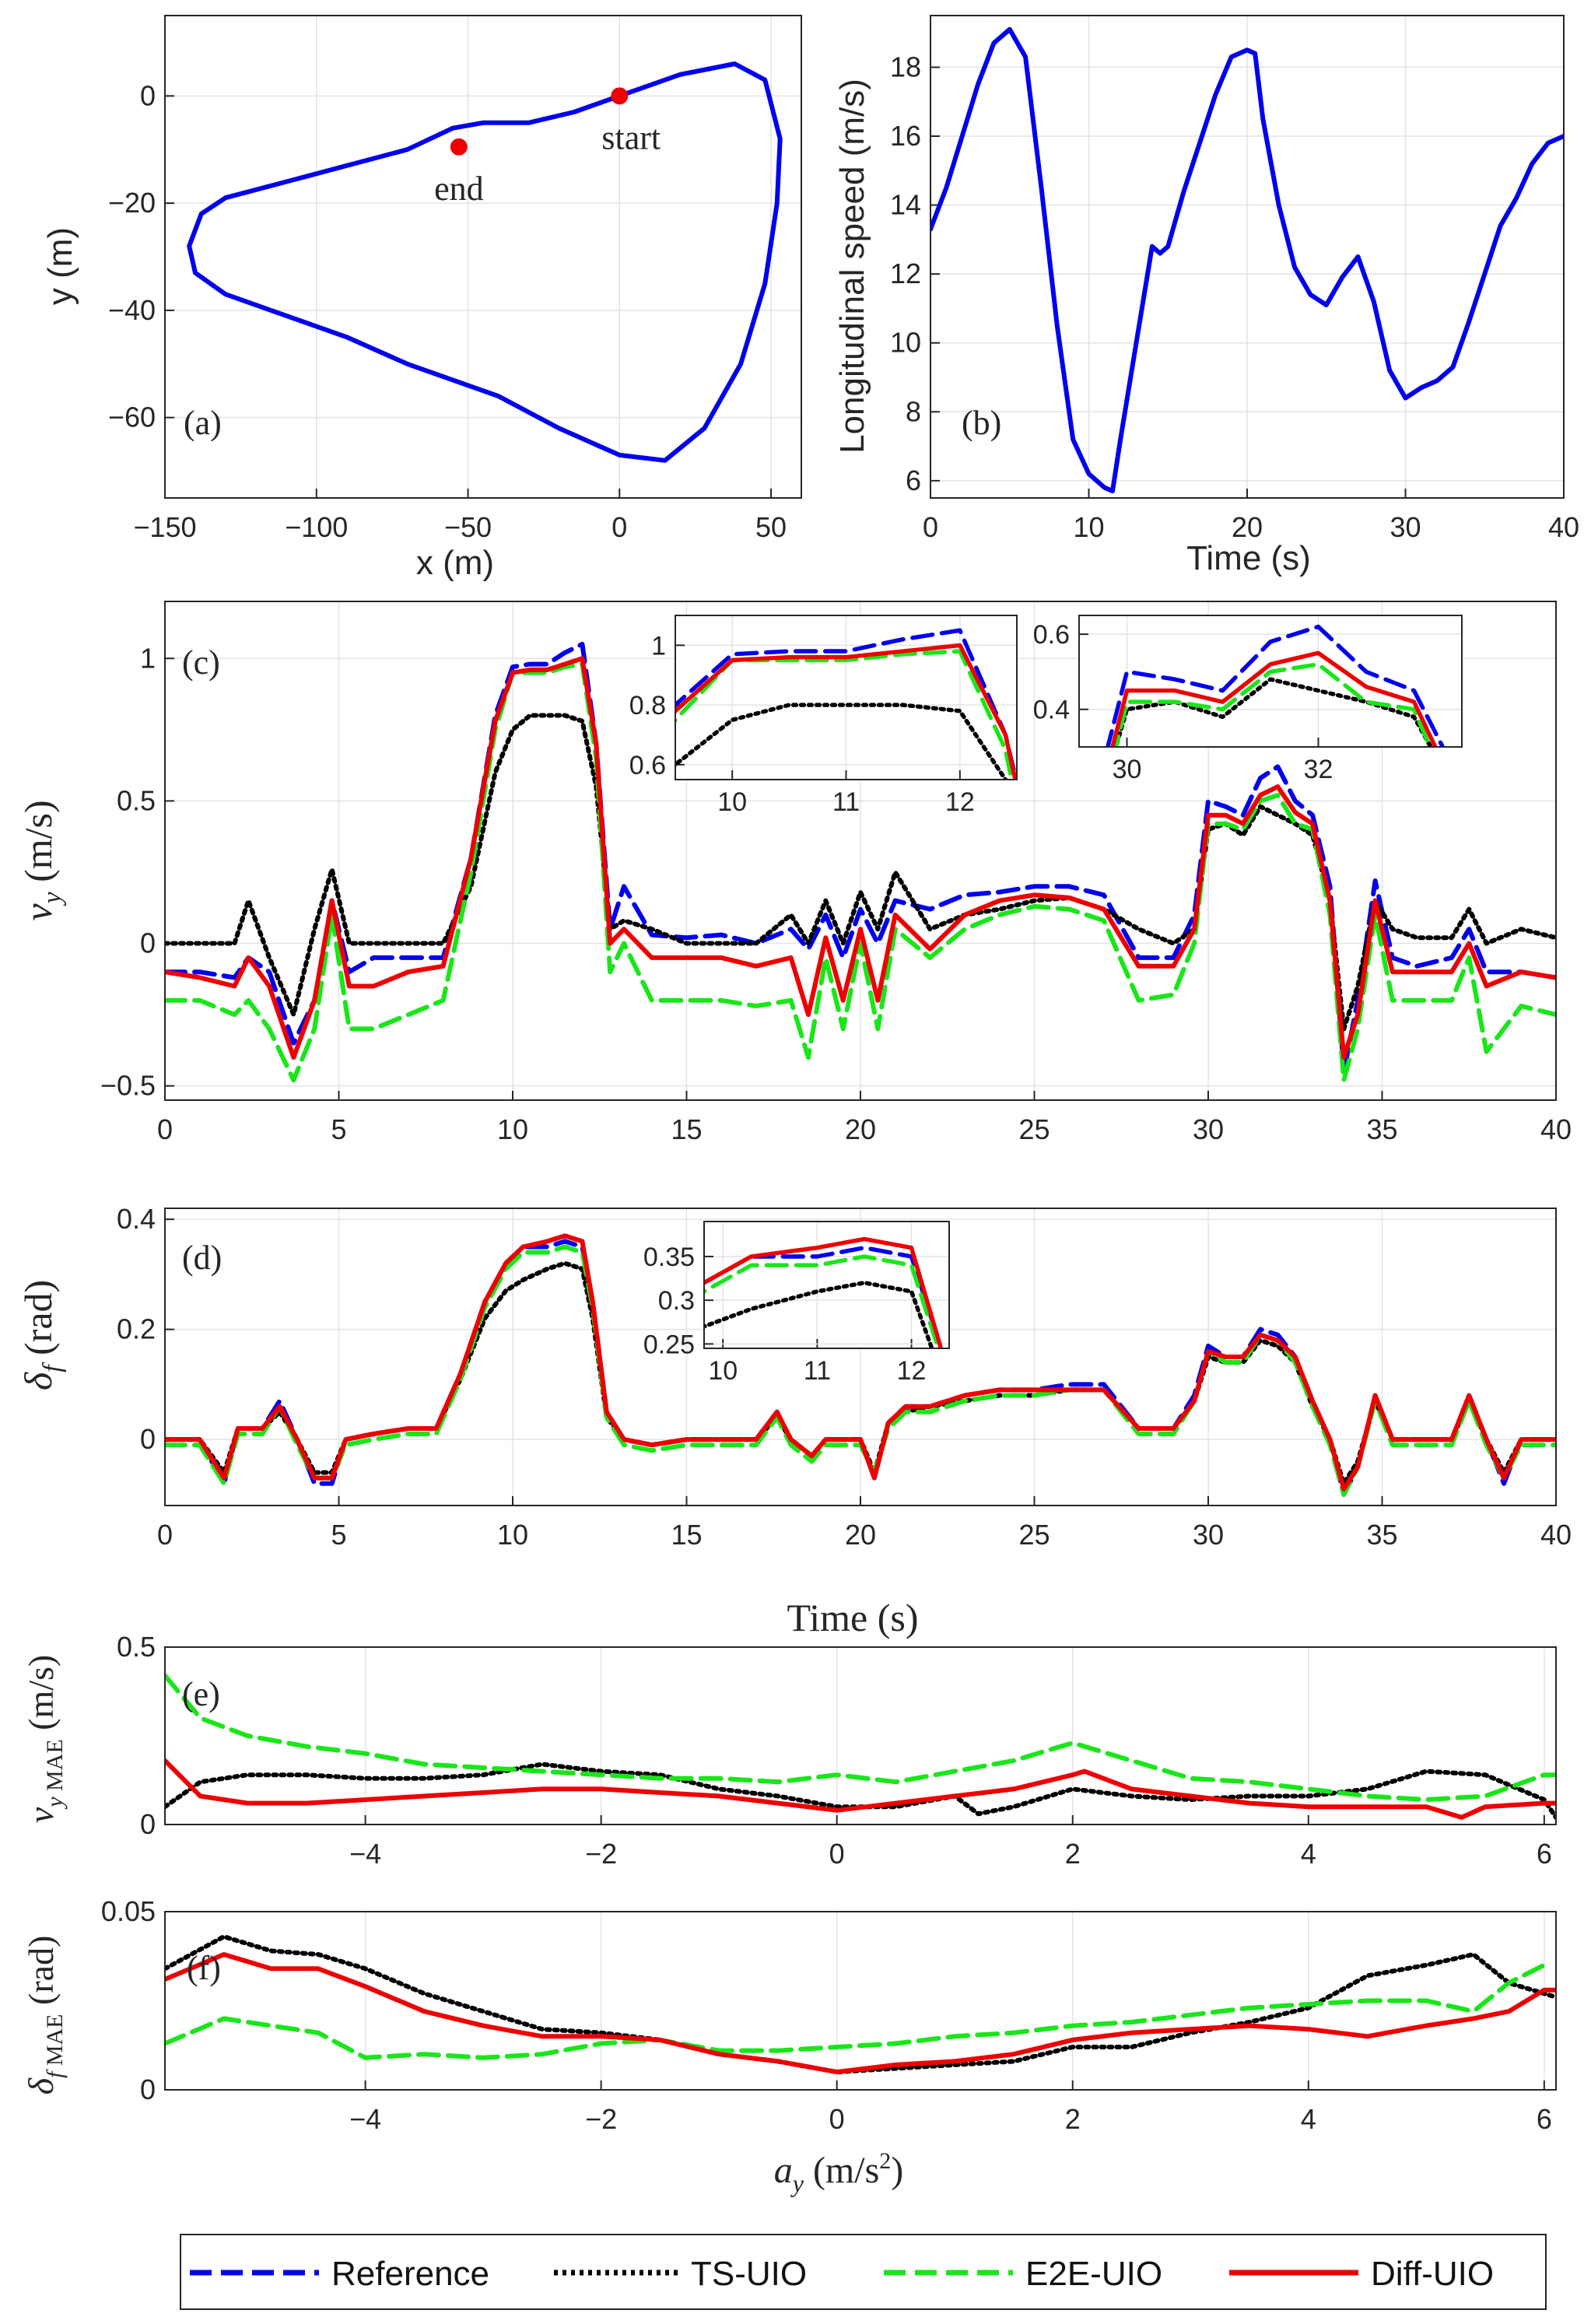 This screenshot has height=2324, width=1591. What do you see at coordinates (686, 1535) in the screenshot?
I see `panel-d-xtick-label: 15` at bounding box center [686, 1535].